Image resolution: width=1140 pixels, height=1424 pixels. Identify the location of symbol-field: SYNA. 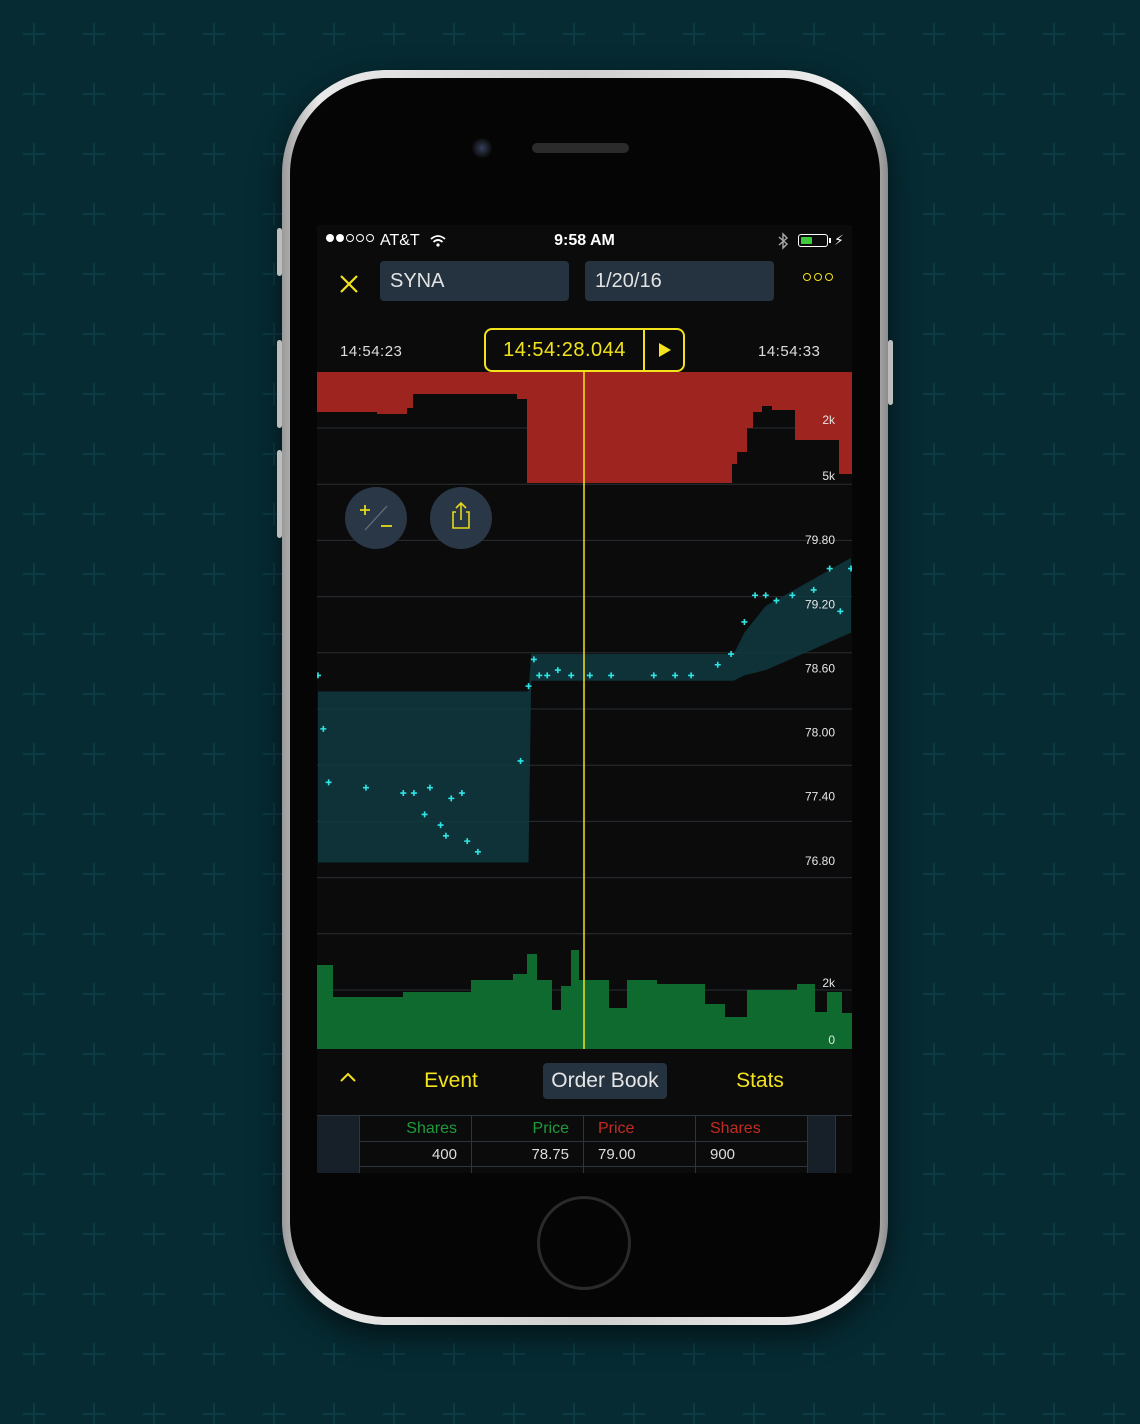
(474, 281).